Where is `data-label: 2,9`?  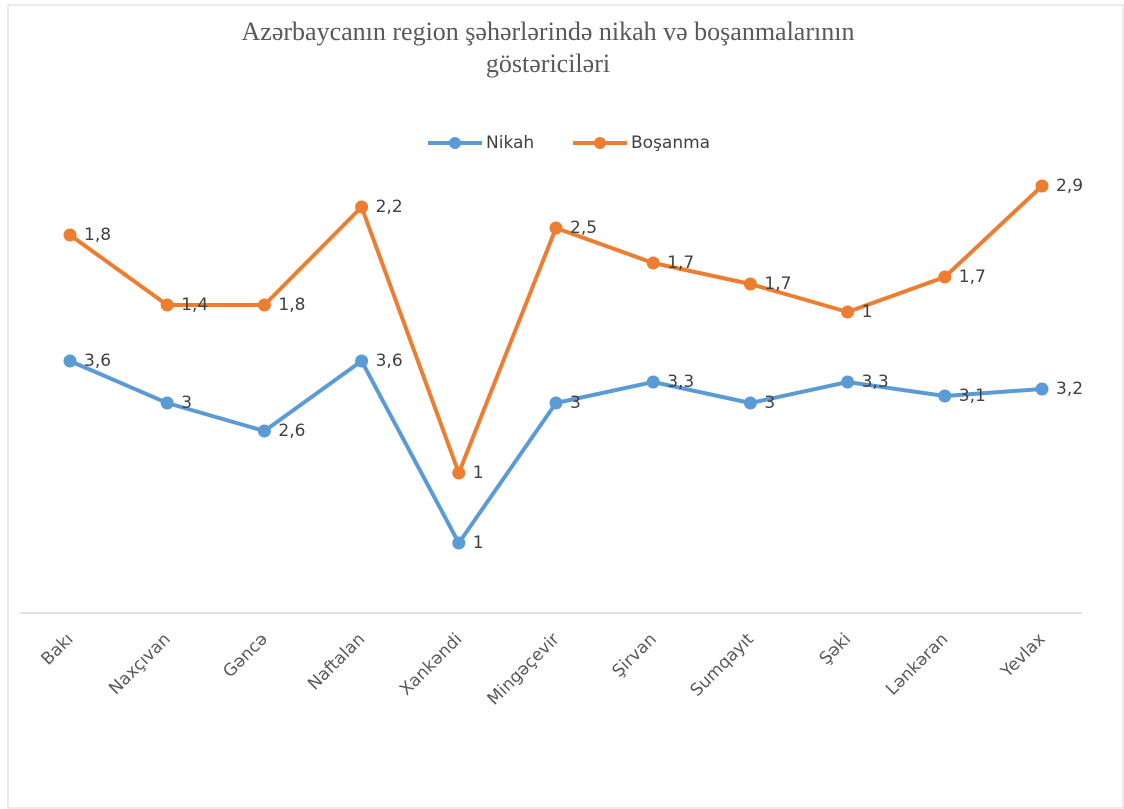 data-label: 2,9 is located at coordinates (1069, 186).